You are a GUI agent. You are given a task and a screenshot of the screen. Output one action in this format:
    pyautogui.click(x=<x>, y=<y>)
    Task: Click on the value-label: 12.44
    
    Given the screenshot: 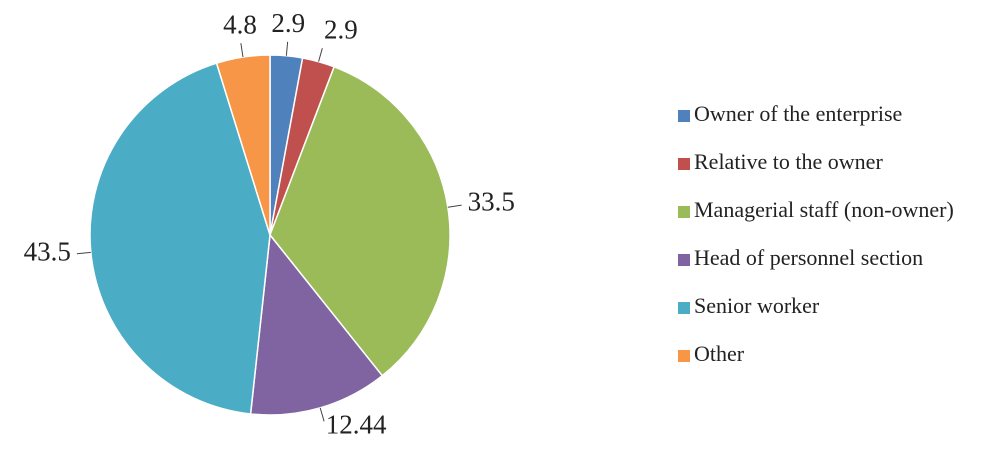 What is the action you would take?
    pyautogui.click(x=356, y=424)
    